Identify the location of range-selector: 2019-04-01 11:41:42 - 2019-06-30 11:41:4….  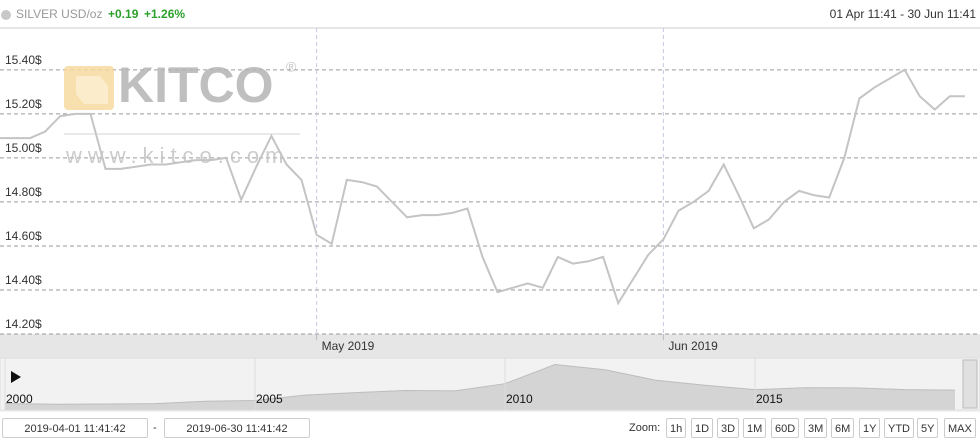
(490, 426).